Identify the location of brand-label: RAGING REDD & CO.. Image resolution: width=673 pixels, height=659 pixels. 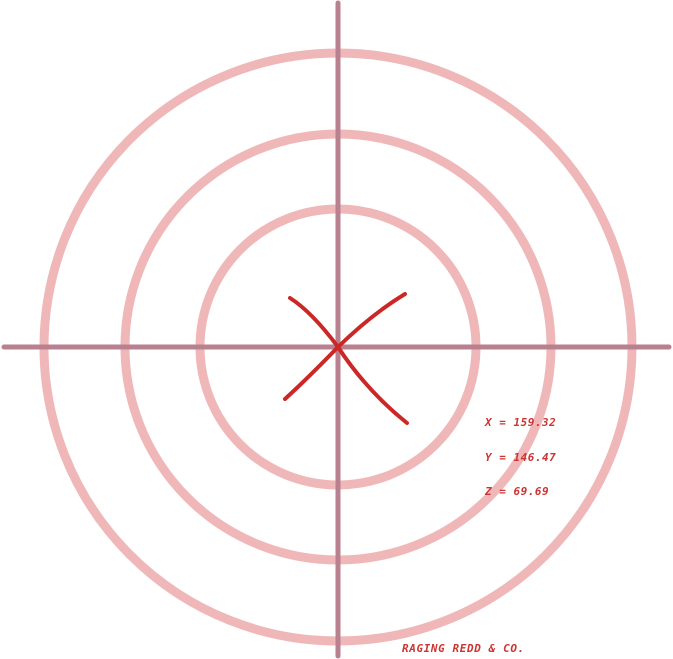
(463, 648).